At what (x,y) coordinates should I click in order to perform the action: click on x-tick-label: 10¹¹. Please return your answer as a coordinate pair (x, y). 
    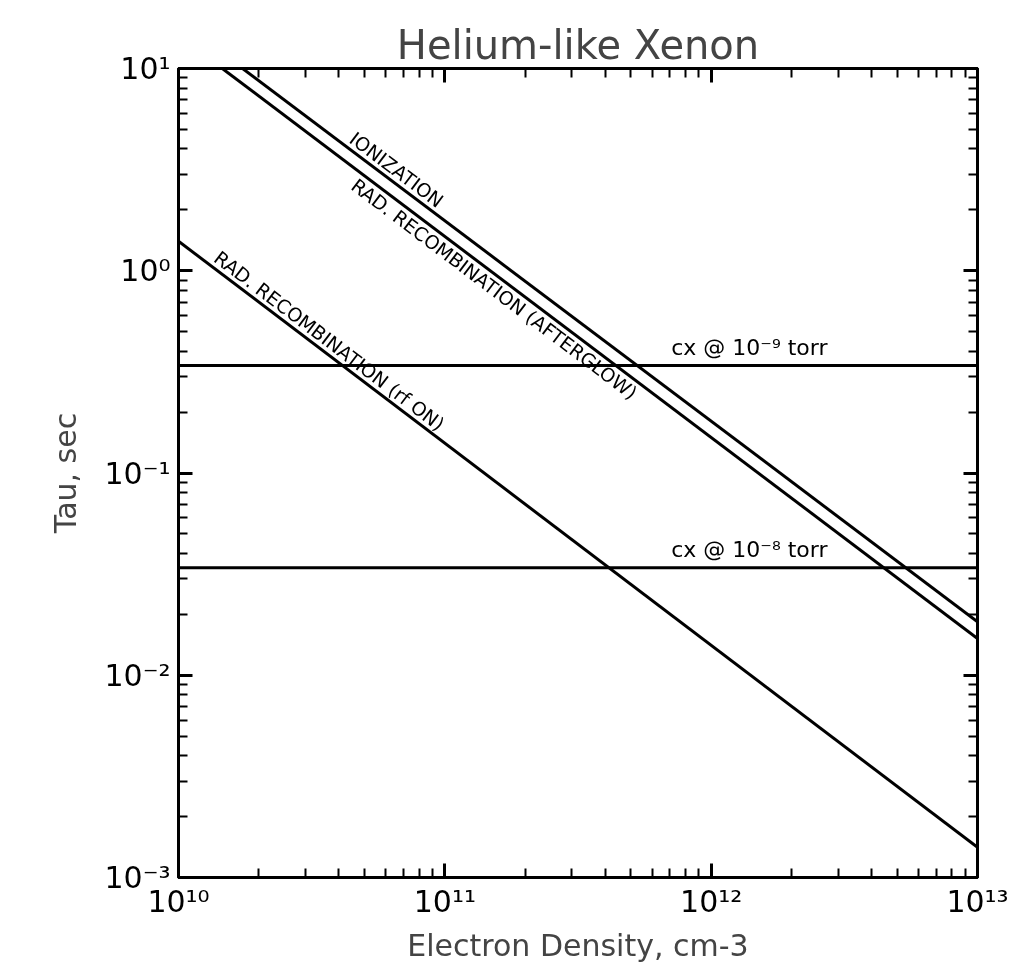
    Looking at the image, I should click on (444, 901).